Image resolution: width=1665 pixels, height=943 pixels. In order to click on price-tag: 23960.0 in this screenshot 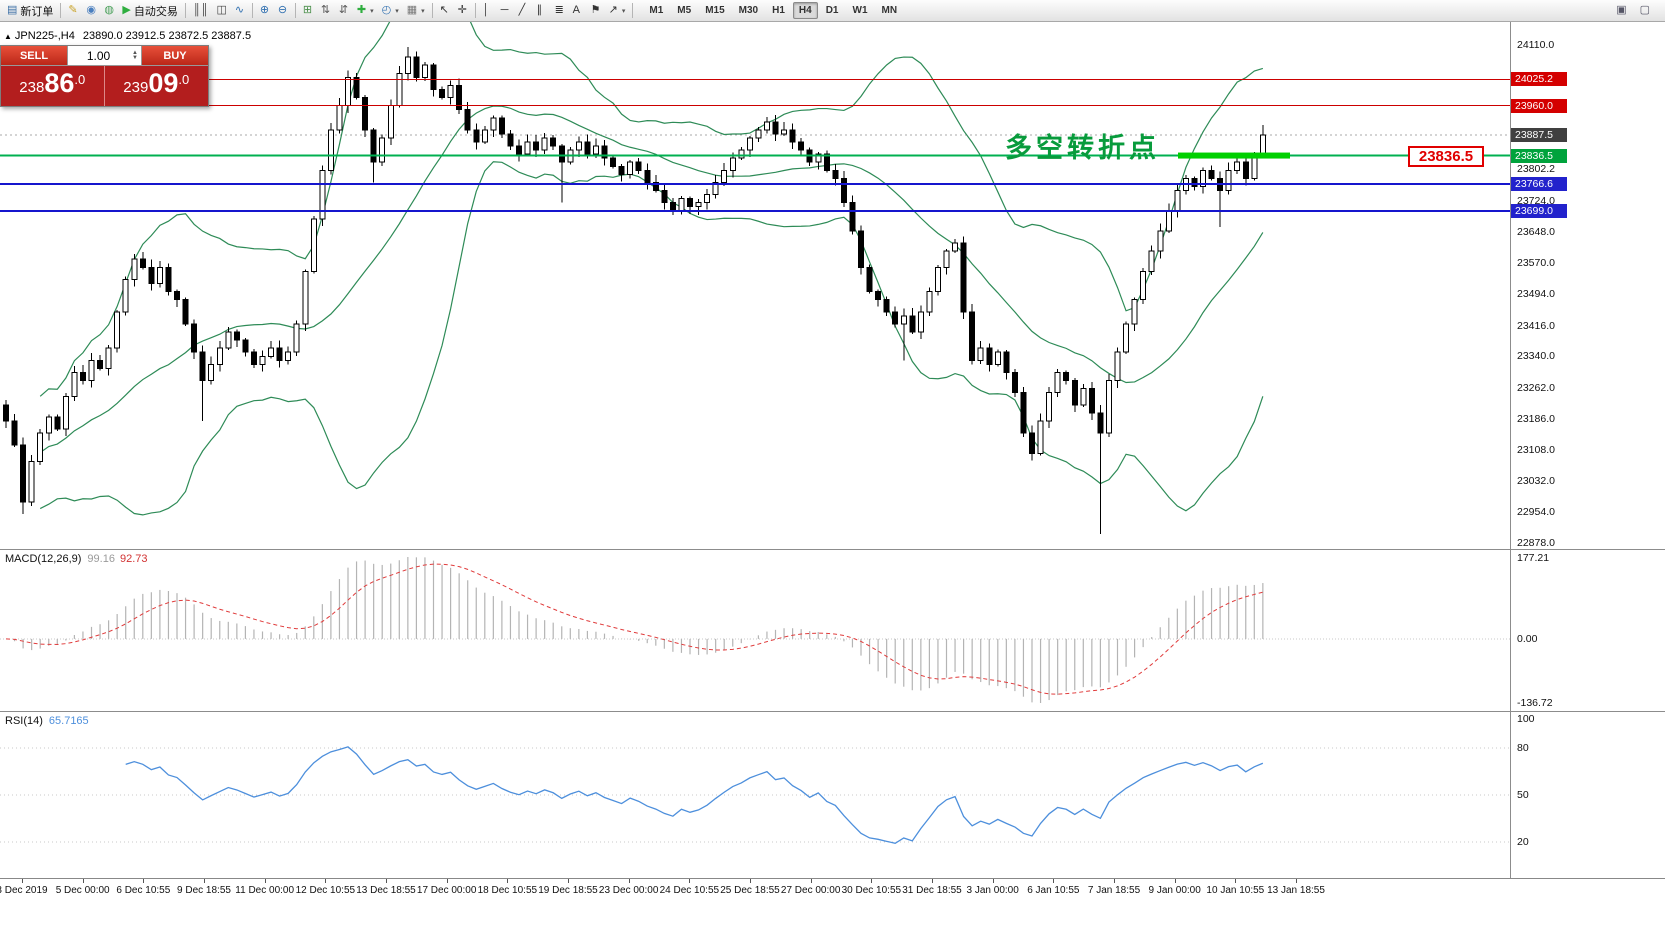, I will do `click(1539, 105)`.